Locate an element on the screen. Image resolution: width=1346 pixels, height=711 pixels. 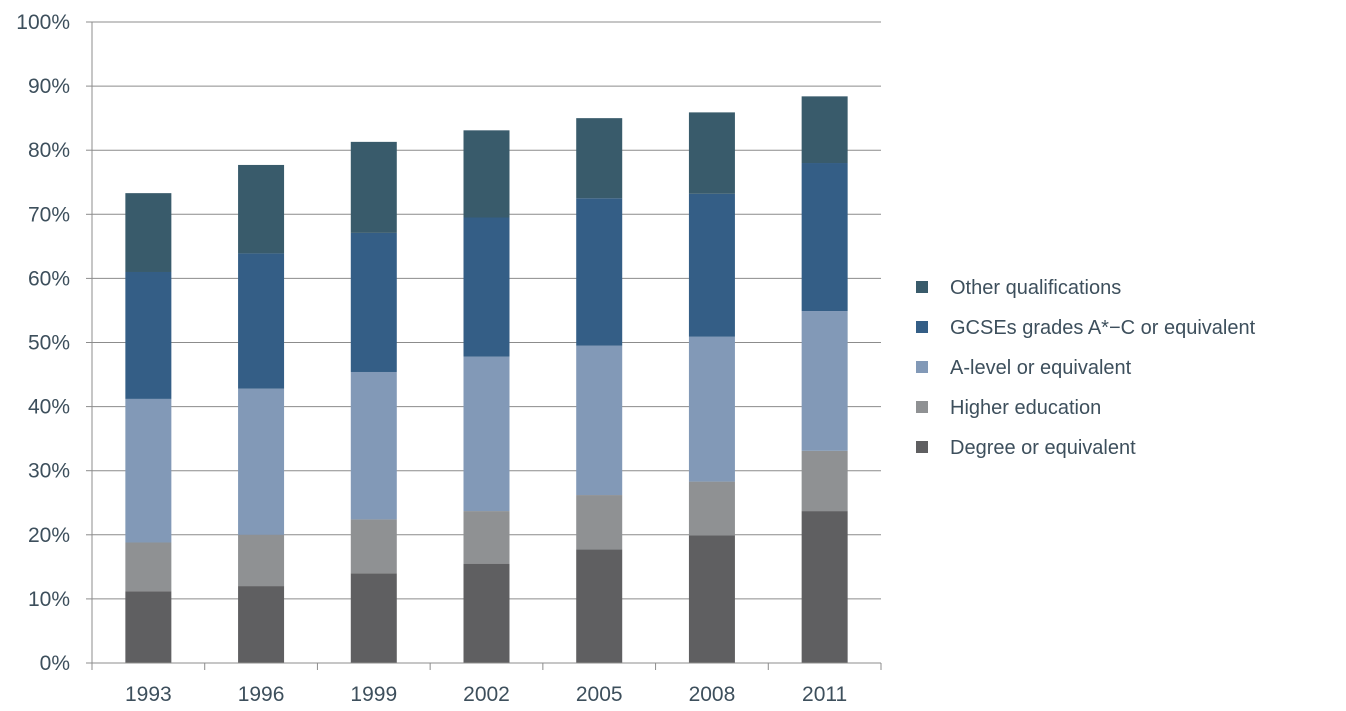
bar-segment-higher-education-2005 is located at coordinates (599, 522).